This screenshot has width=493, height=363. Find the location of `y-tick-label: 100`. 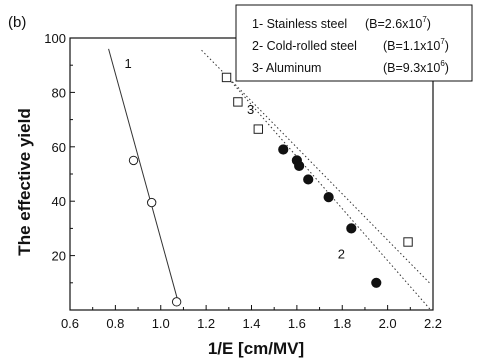

y-tick-label: 100 is located at coordinates (55, 38).